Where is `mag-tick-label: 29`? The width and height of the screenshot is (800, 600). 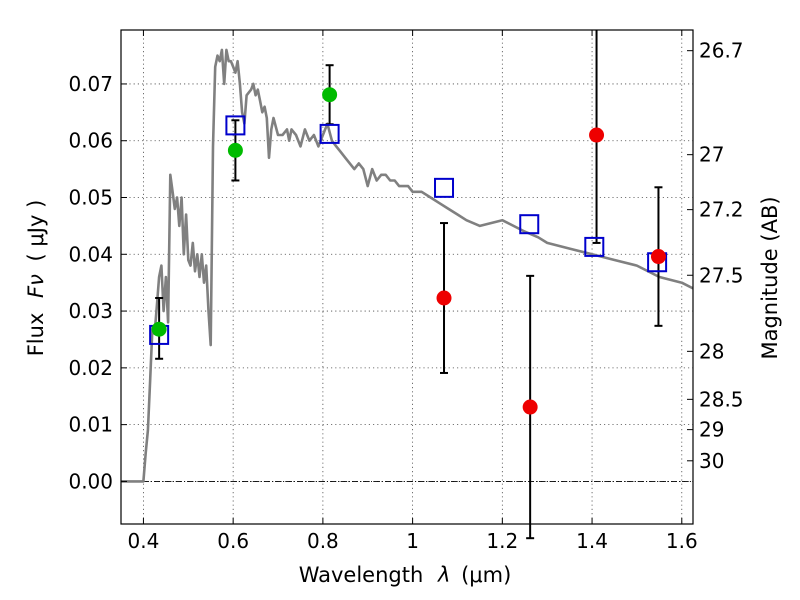
mag-tick-label: 29 is located at coordinates (711, 430).